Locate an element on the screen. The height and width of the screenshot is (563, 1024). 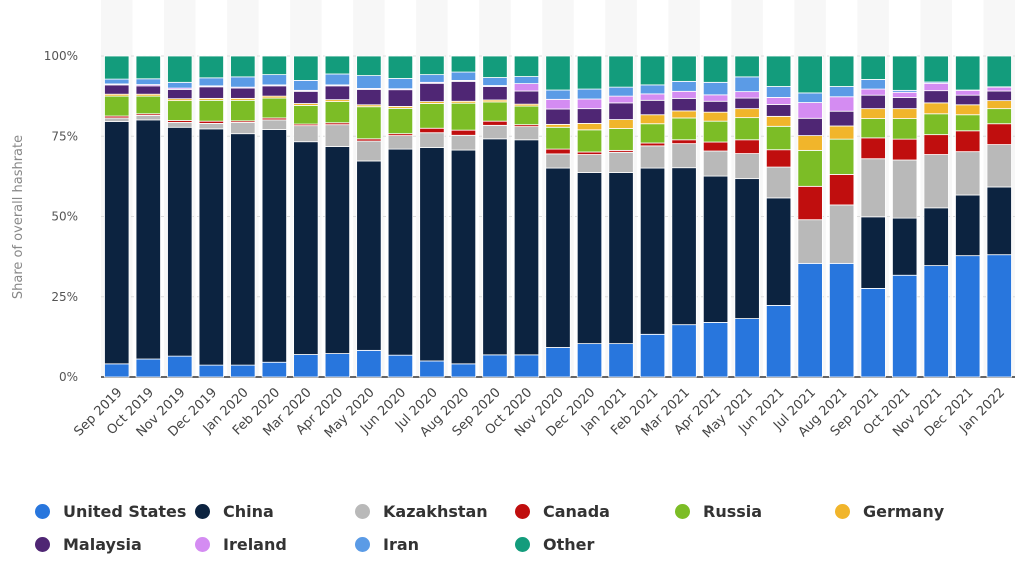
legend-item-other: Other is located at coordinates (554, 544).